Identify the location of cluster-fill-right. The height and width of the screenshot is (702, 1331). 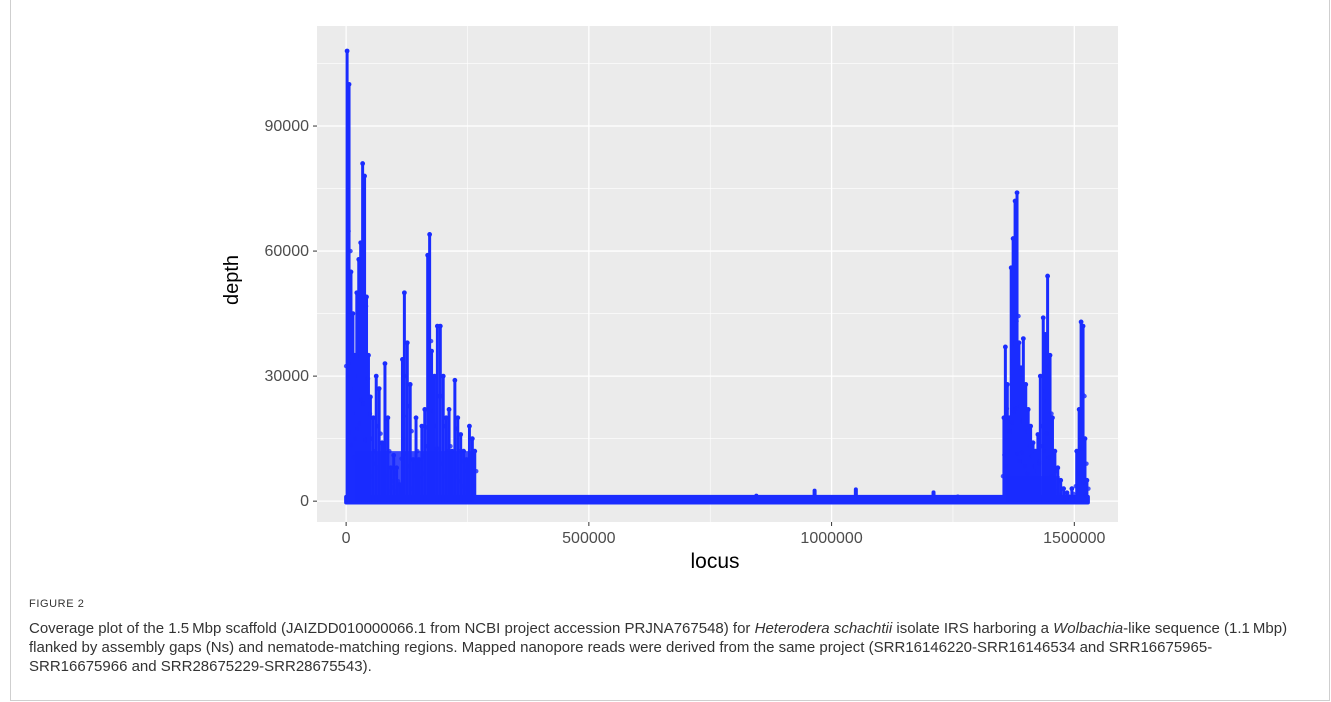
(1033, 489).